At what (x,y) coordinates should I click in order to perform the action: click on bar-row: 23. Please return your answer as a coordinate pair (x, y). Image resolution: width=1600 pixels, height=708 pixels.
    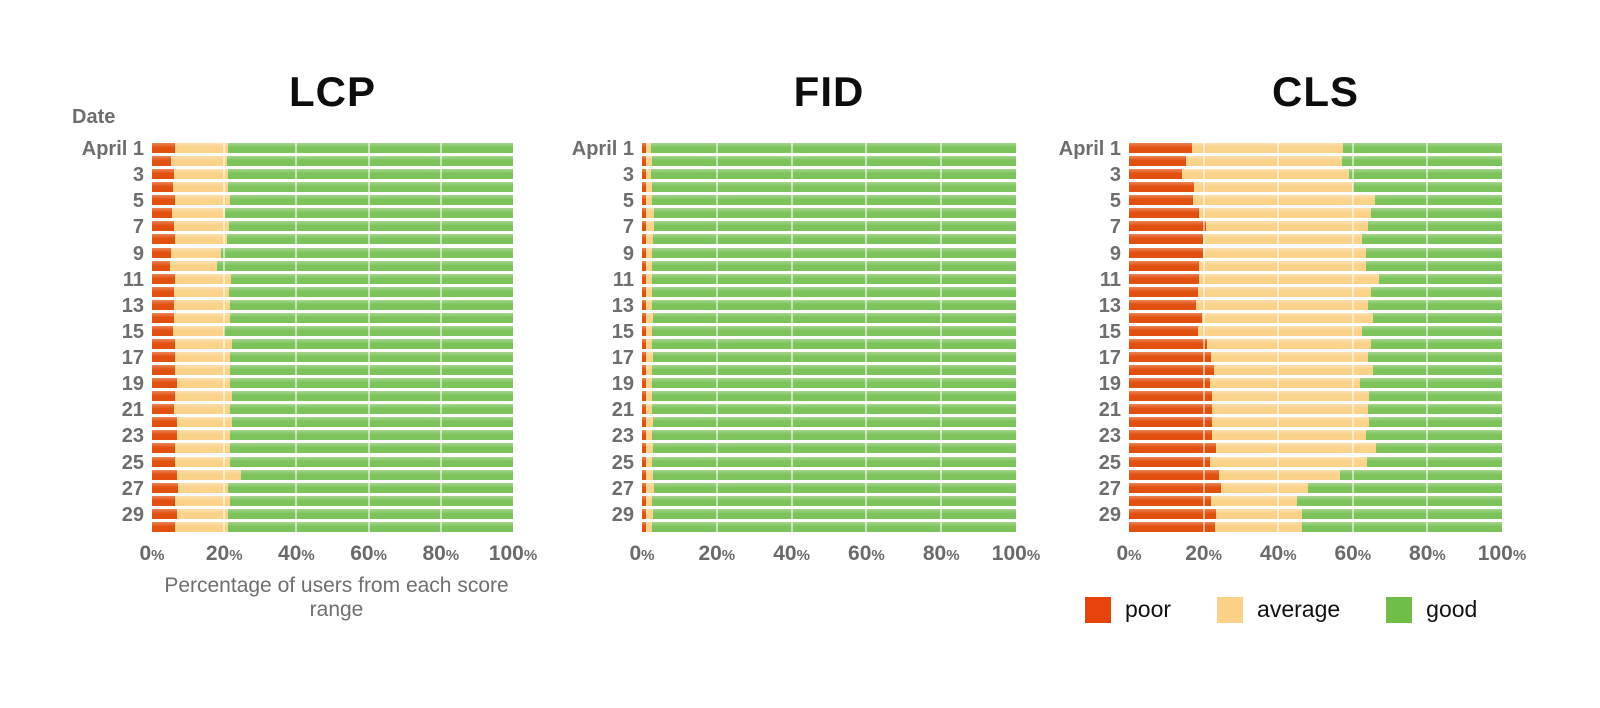
    Looking at the image, I should click on (284, 436).